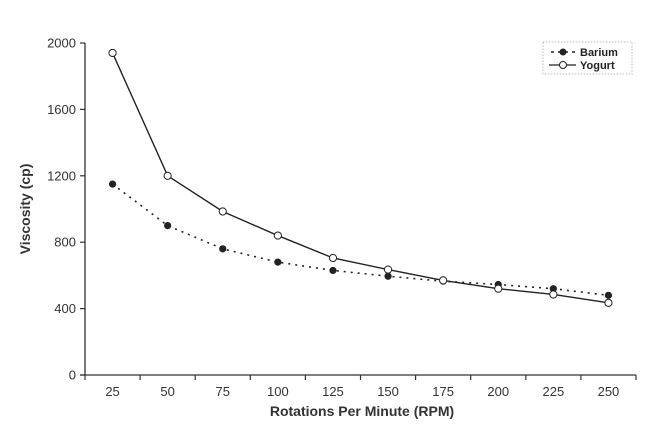  What do you see at coordinates (167, 391) in the screenshot?
I see `x-tick-label: 50` at bounding box center [167, 391].